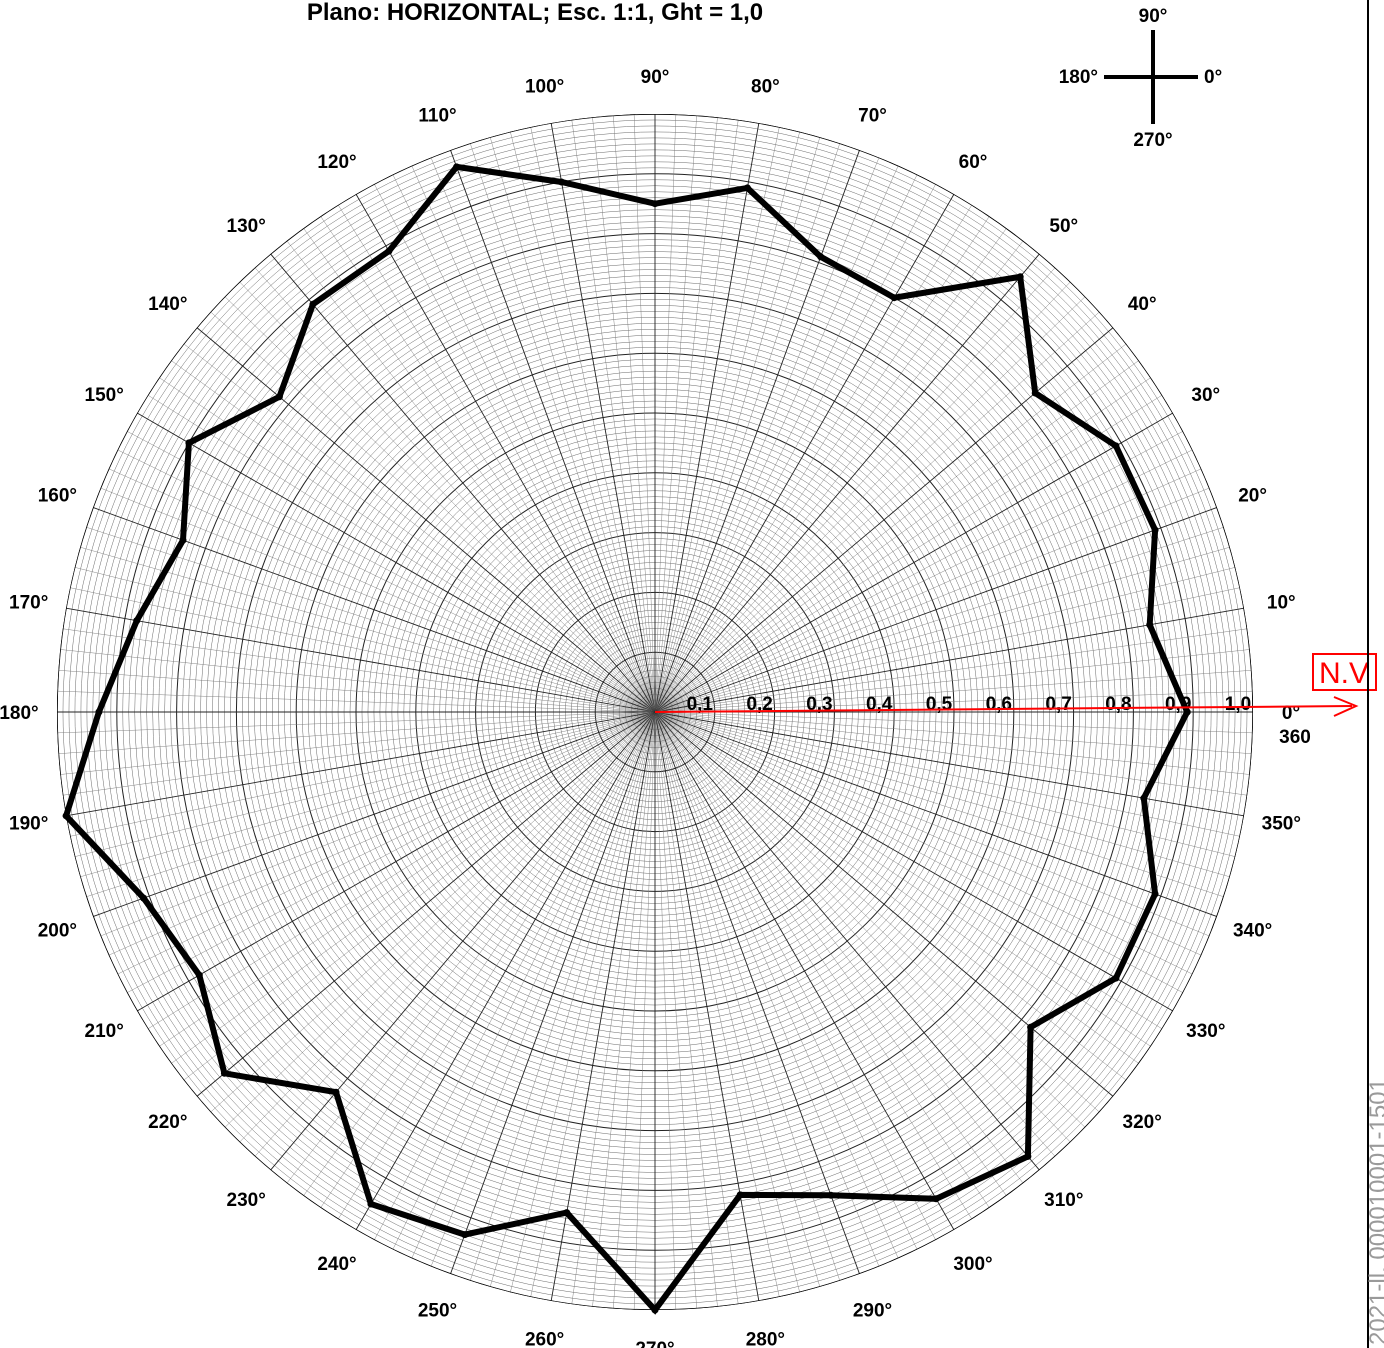  I want to click on angle-tick-label: 40°, so click(1142, 304).